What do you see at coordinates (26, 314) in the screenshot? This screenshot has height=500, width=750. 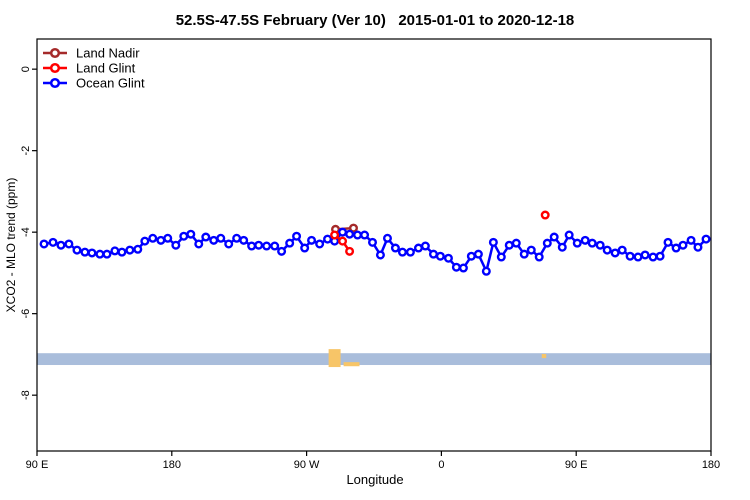 I see `y-tick-label: -6` at bounding box center [26, 314].